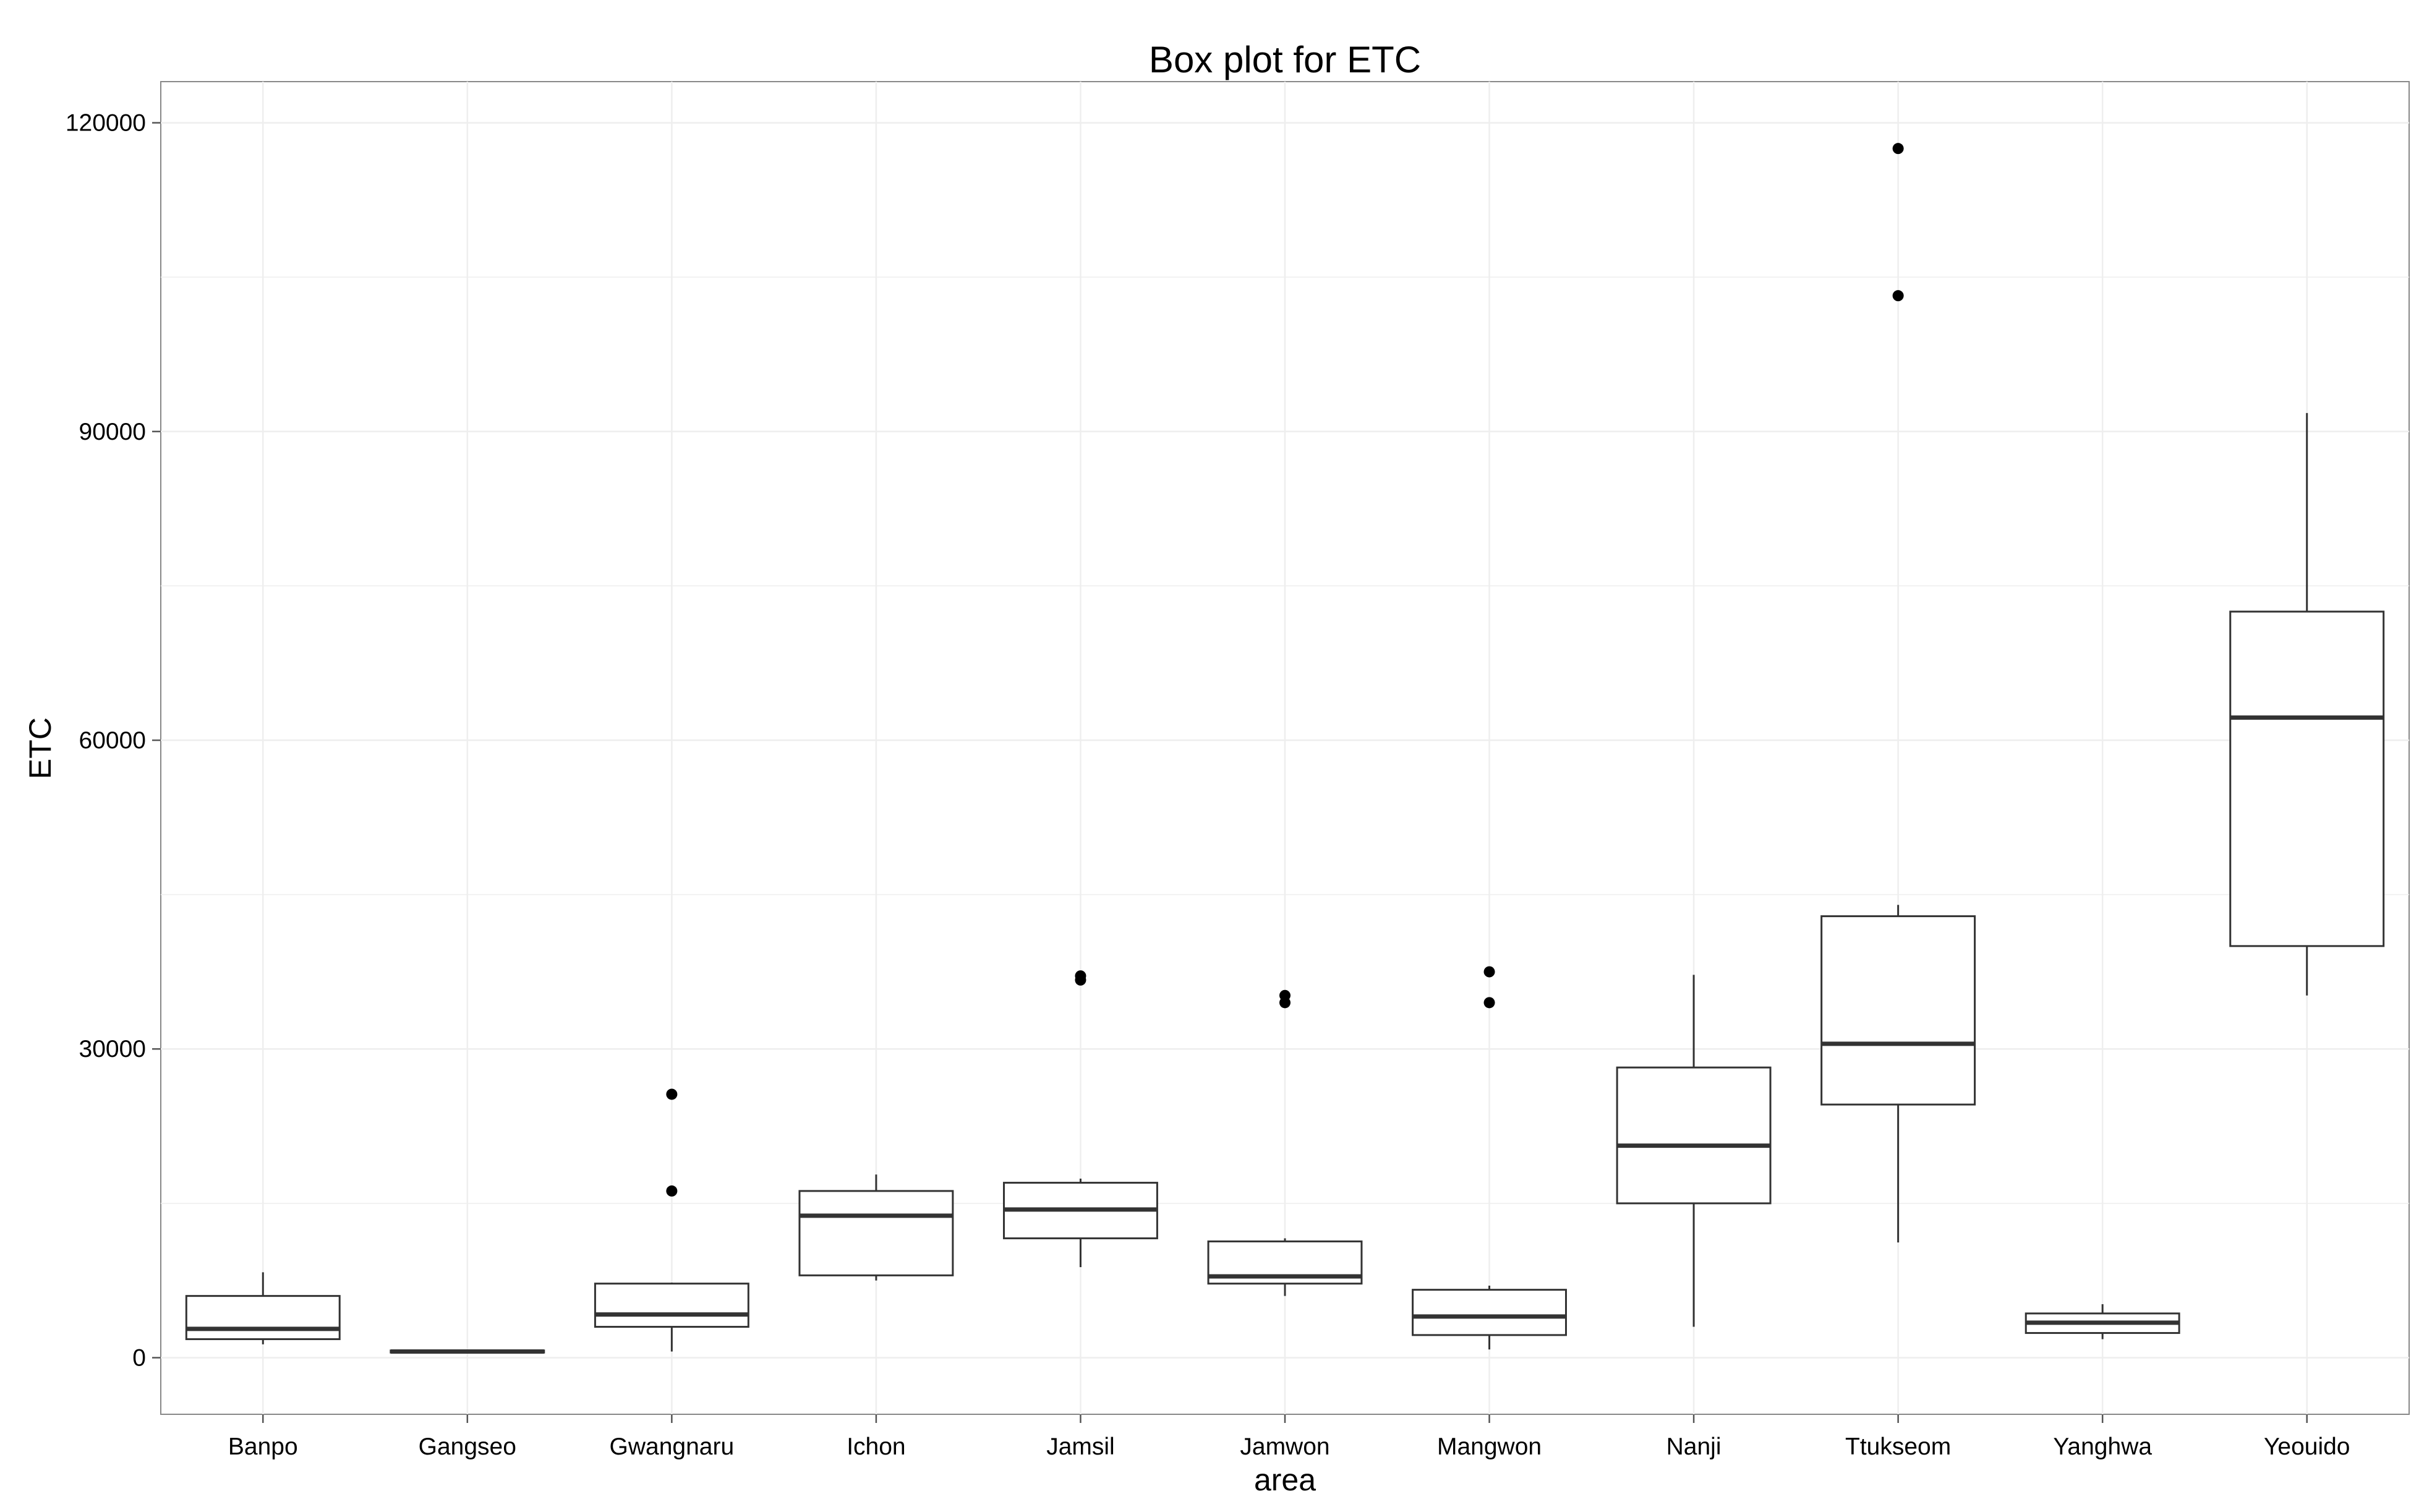  I want to click on x-tick-label: Gangseo, so click(467, 1446).